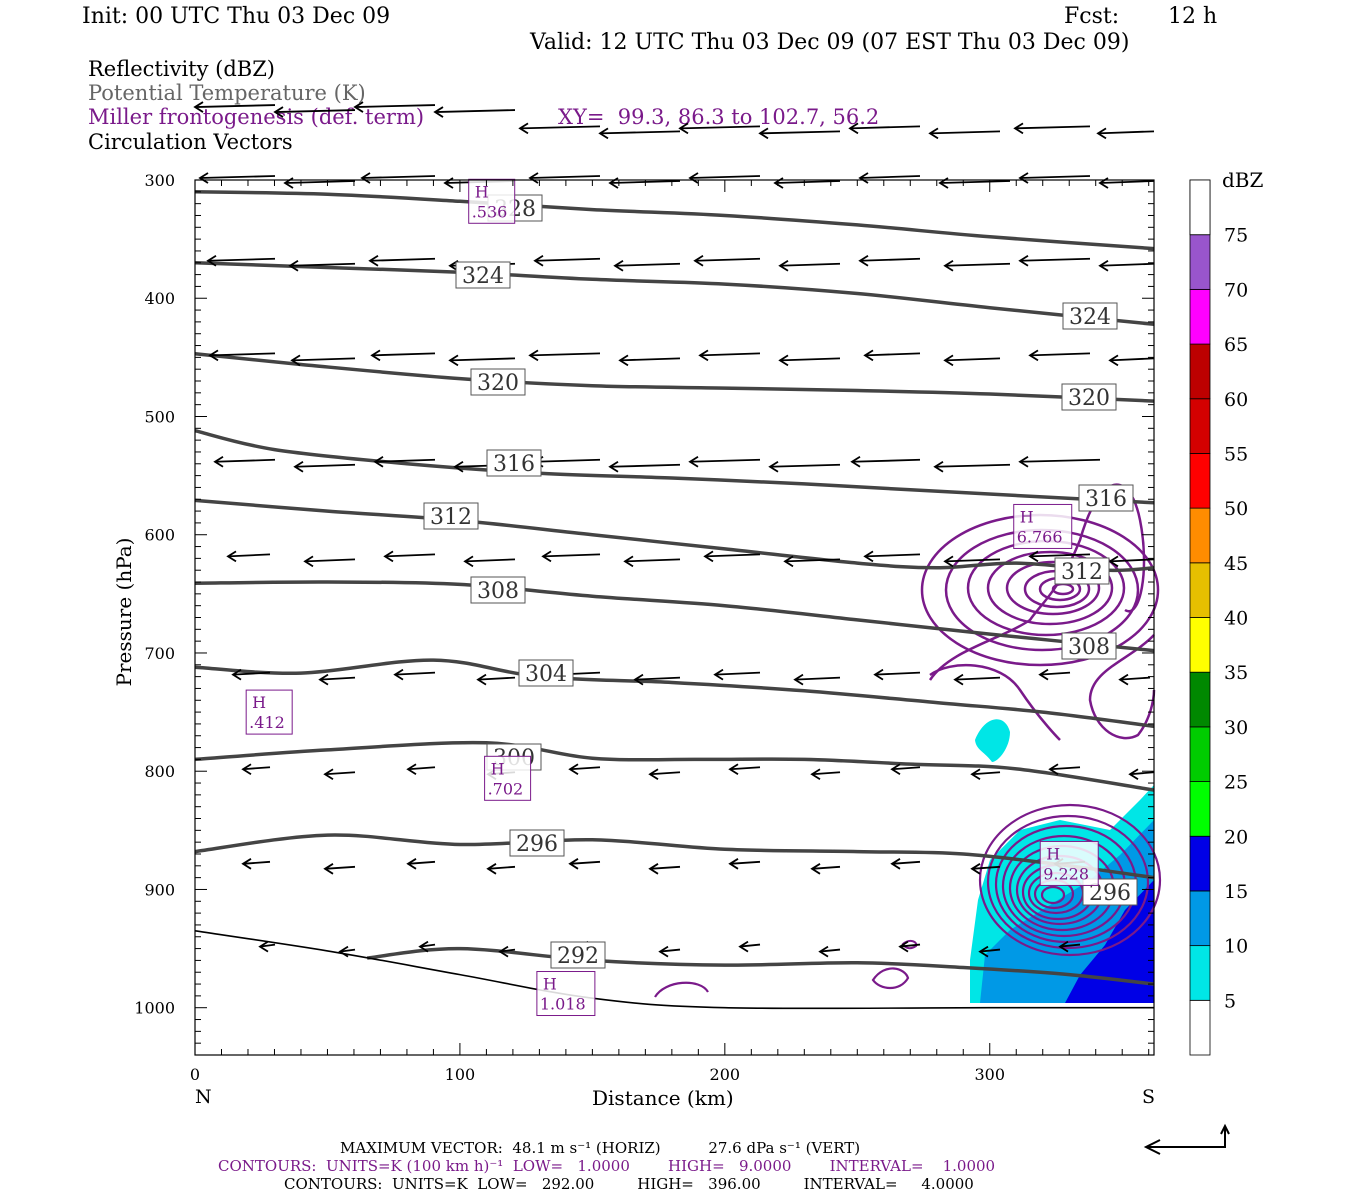 Image resolution: width=1350 pixels, height=1200 pixels. I want to click on fronto-max-value-2: 6.766, so click(1040, 536).